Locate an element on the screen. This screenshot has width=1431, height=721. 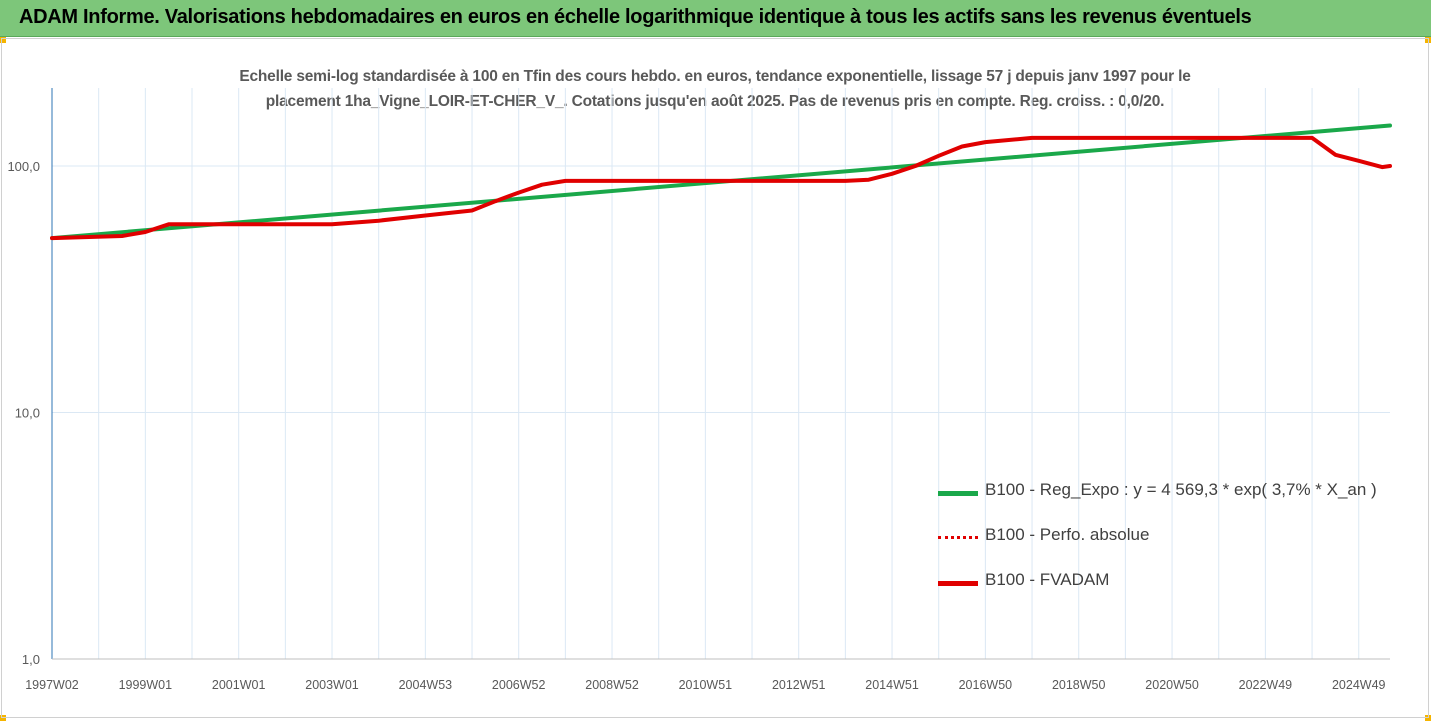
x-tick-label: 2001W01 is located at coordinates (239, 685).